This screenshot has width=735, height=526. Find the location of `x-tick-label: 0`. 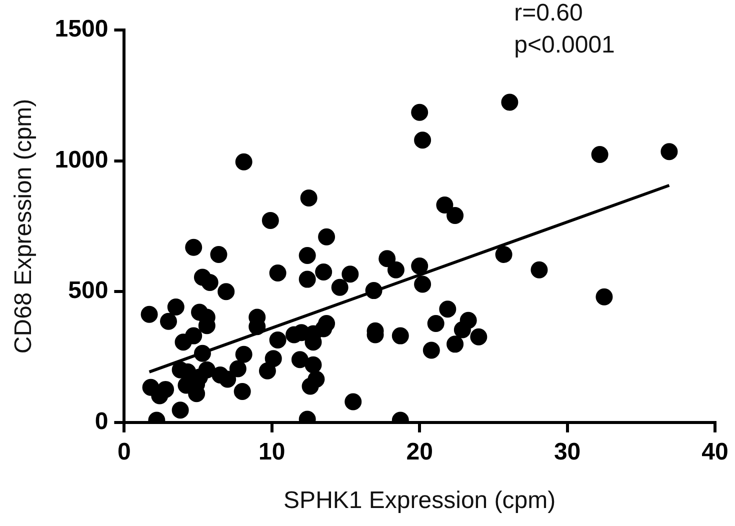

x-tick-label: 0 is located at coordinates (124, 452).